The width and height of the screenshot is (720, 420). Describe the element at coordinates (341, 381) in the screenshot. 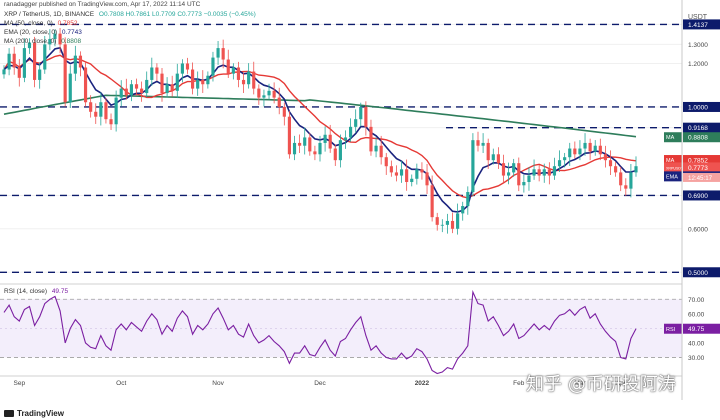

I see `time-axis: Sep Oct Nov Dec 2022 Feb Mar Apr` at that location.